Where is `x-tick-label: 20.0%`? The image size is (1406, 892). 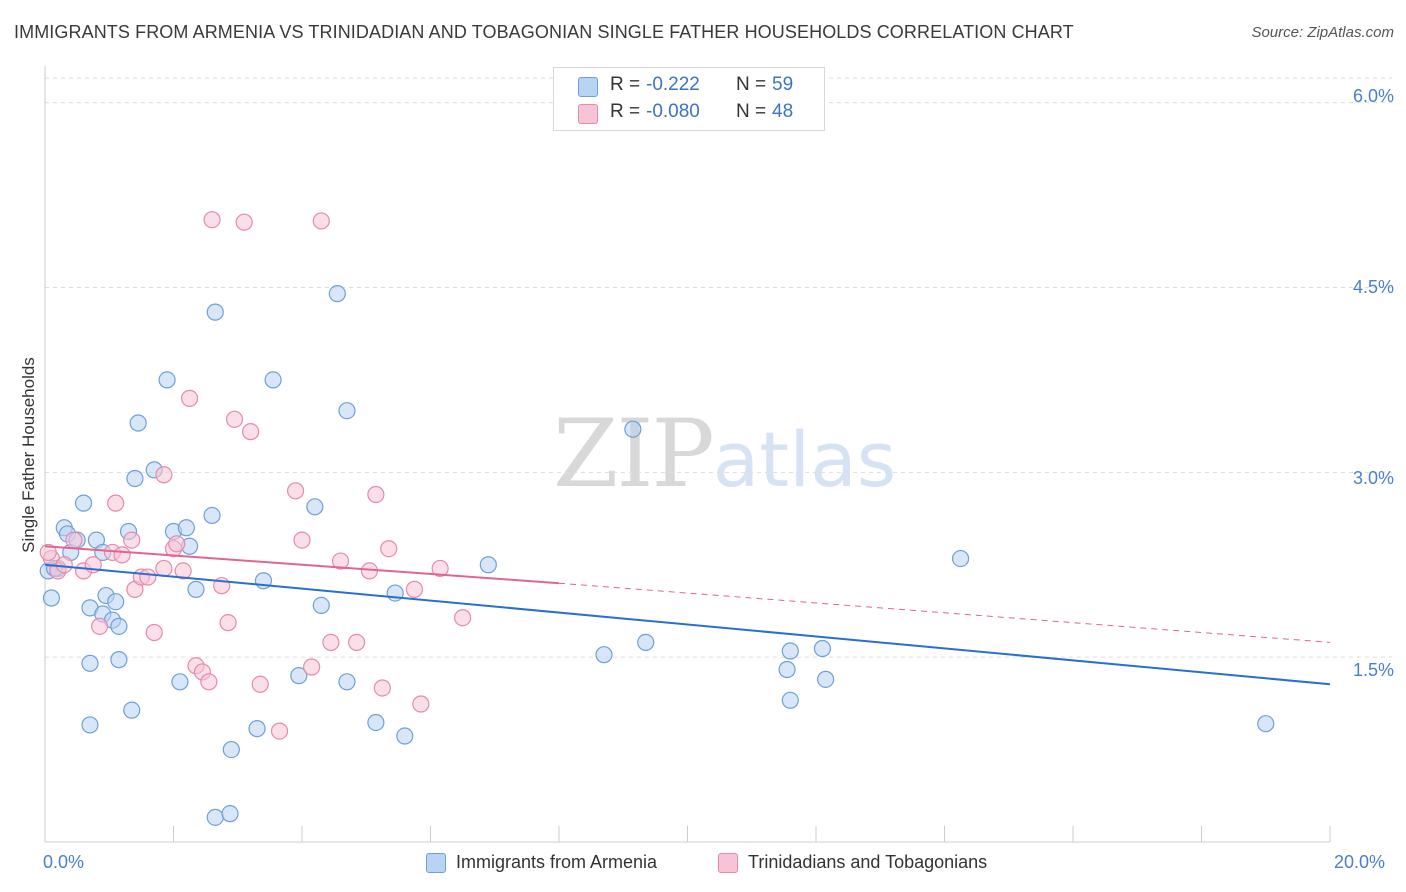
x-tick-label: 20.0% is located at coordinates (1360, 862).